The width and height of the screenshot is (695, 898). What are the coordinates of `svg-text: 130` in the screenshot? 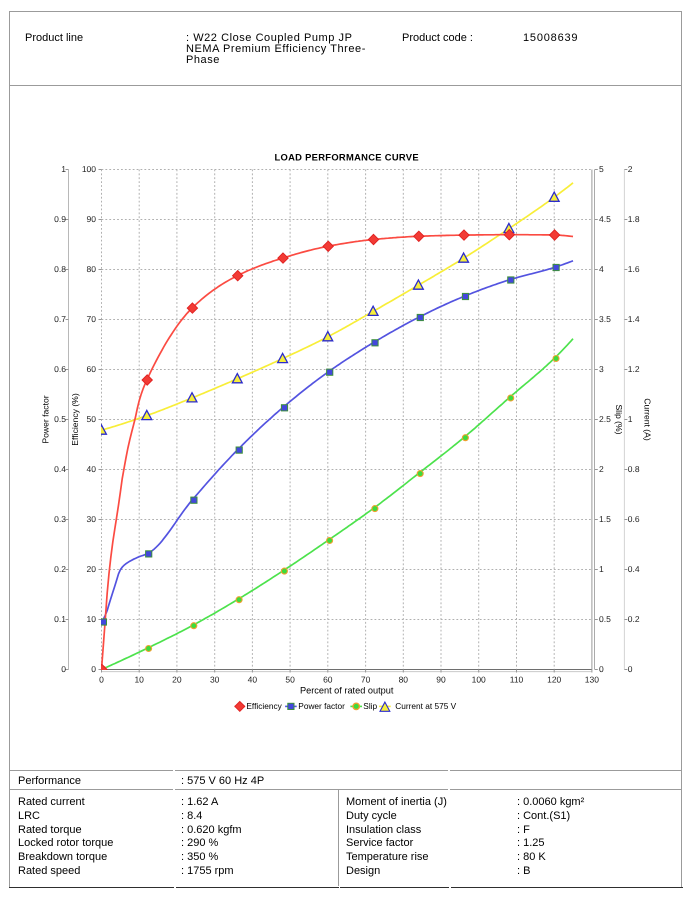 It's located at (592, 680).